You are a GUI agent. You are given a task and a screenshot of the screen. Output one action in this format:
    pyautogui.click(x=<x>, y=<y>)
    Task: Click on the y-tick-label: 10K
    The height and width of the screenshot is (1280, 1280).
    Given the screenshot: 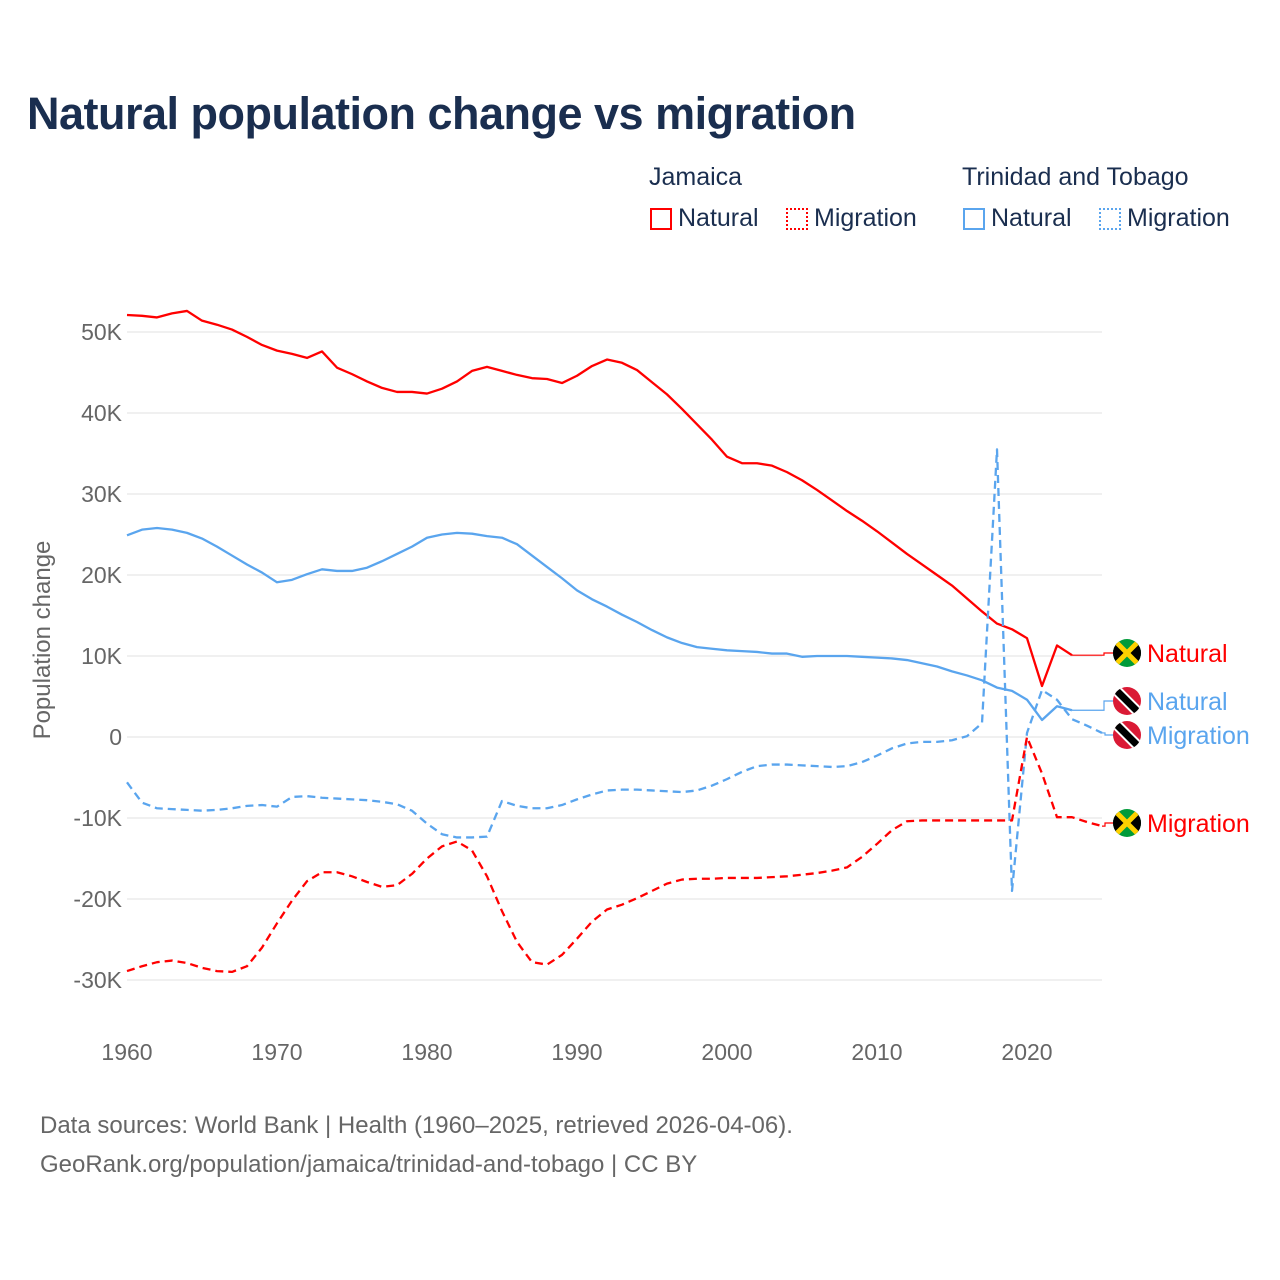 What is the action you would take?
    pyautogui.click(x=102, y=656)
    